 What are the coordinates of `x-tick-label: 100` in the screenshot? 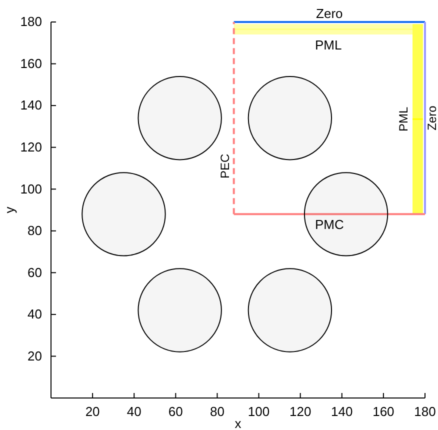 It's located at (259, 412).